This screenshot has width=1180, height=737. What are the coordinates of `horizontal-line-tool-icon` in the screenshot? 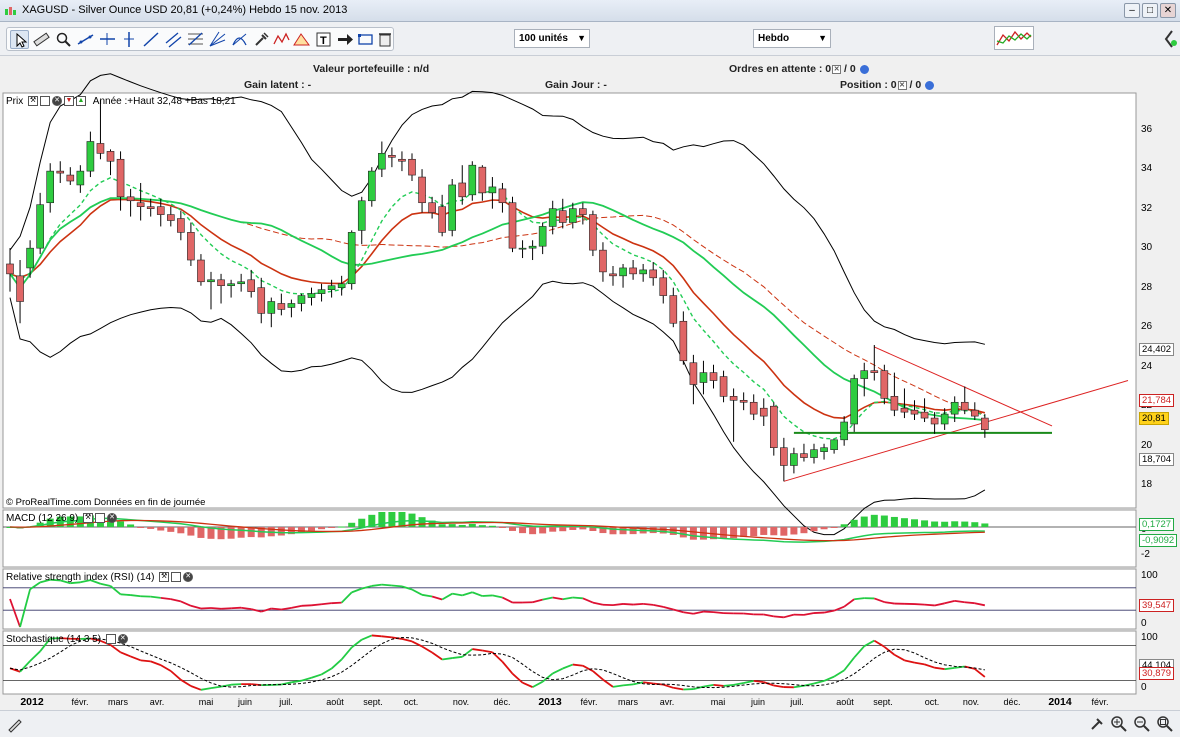 It's located at (107, 39).